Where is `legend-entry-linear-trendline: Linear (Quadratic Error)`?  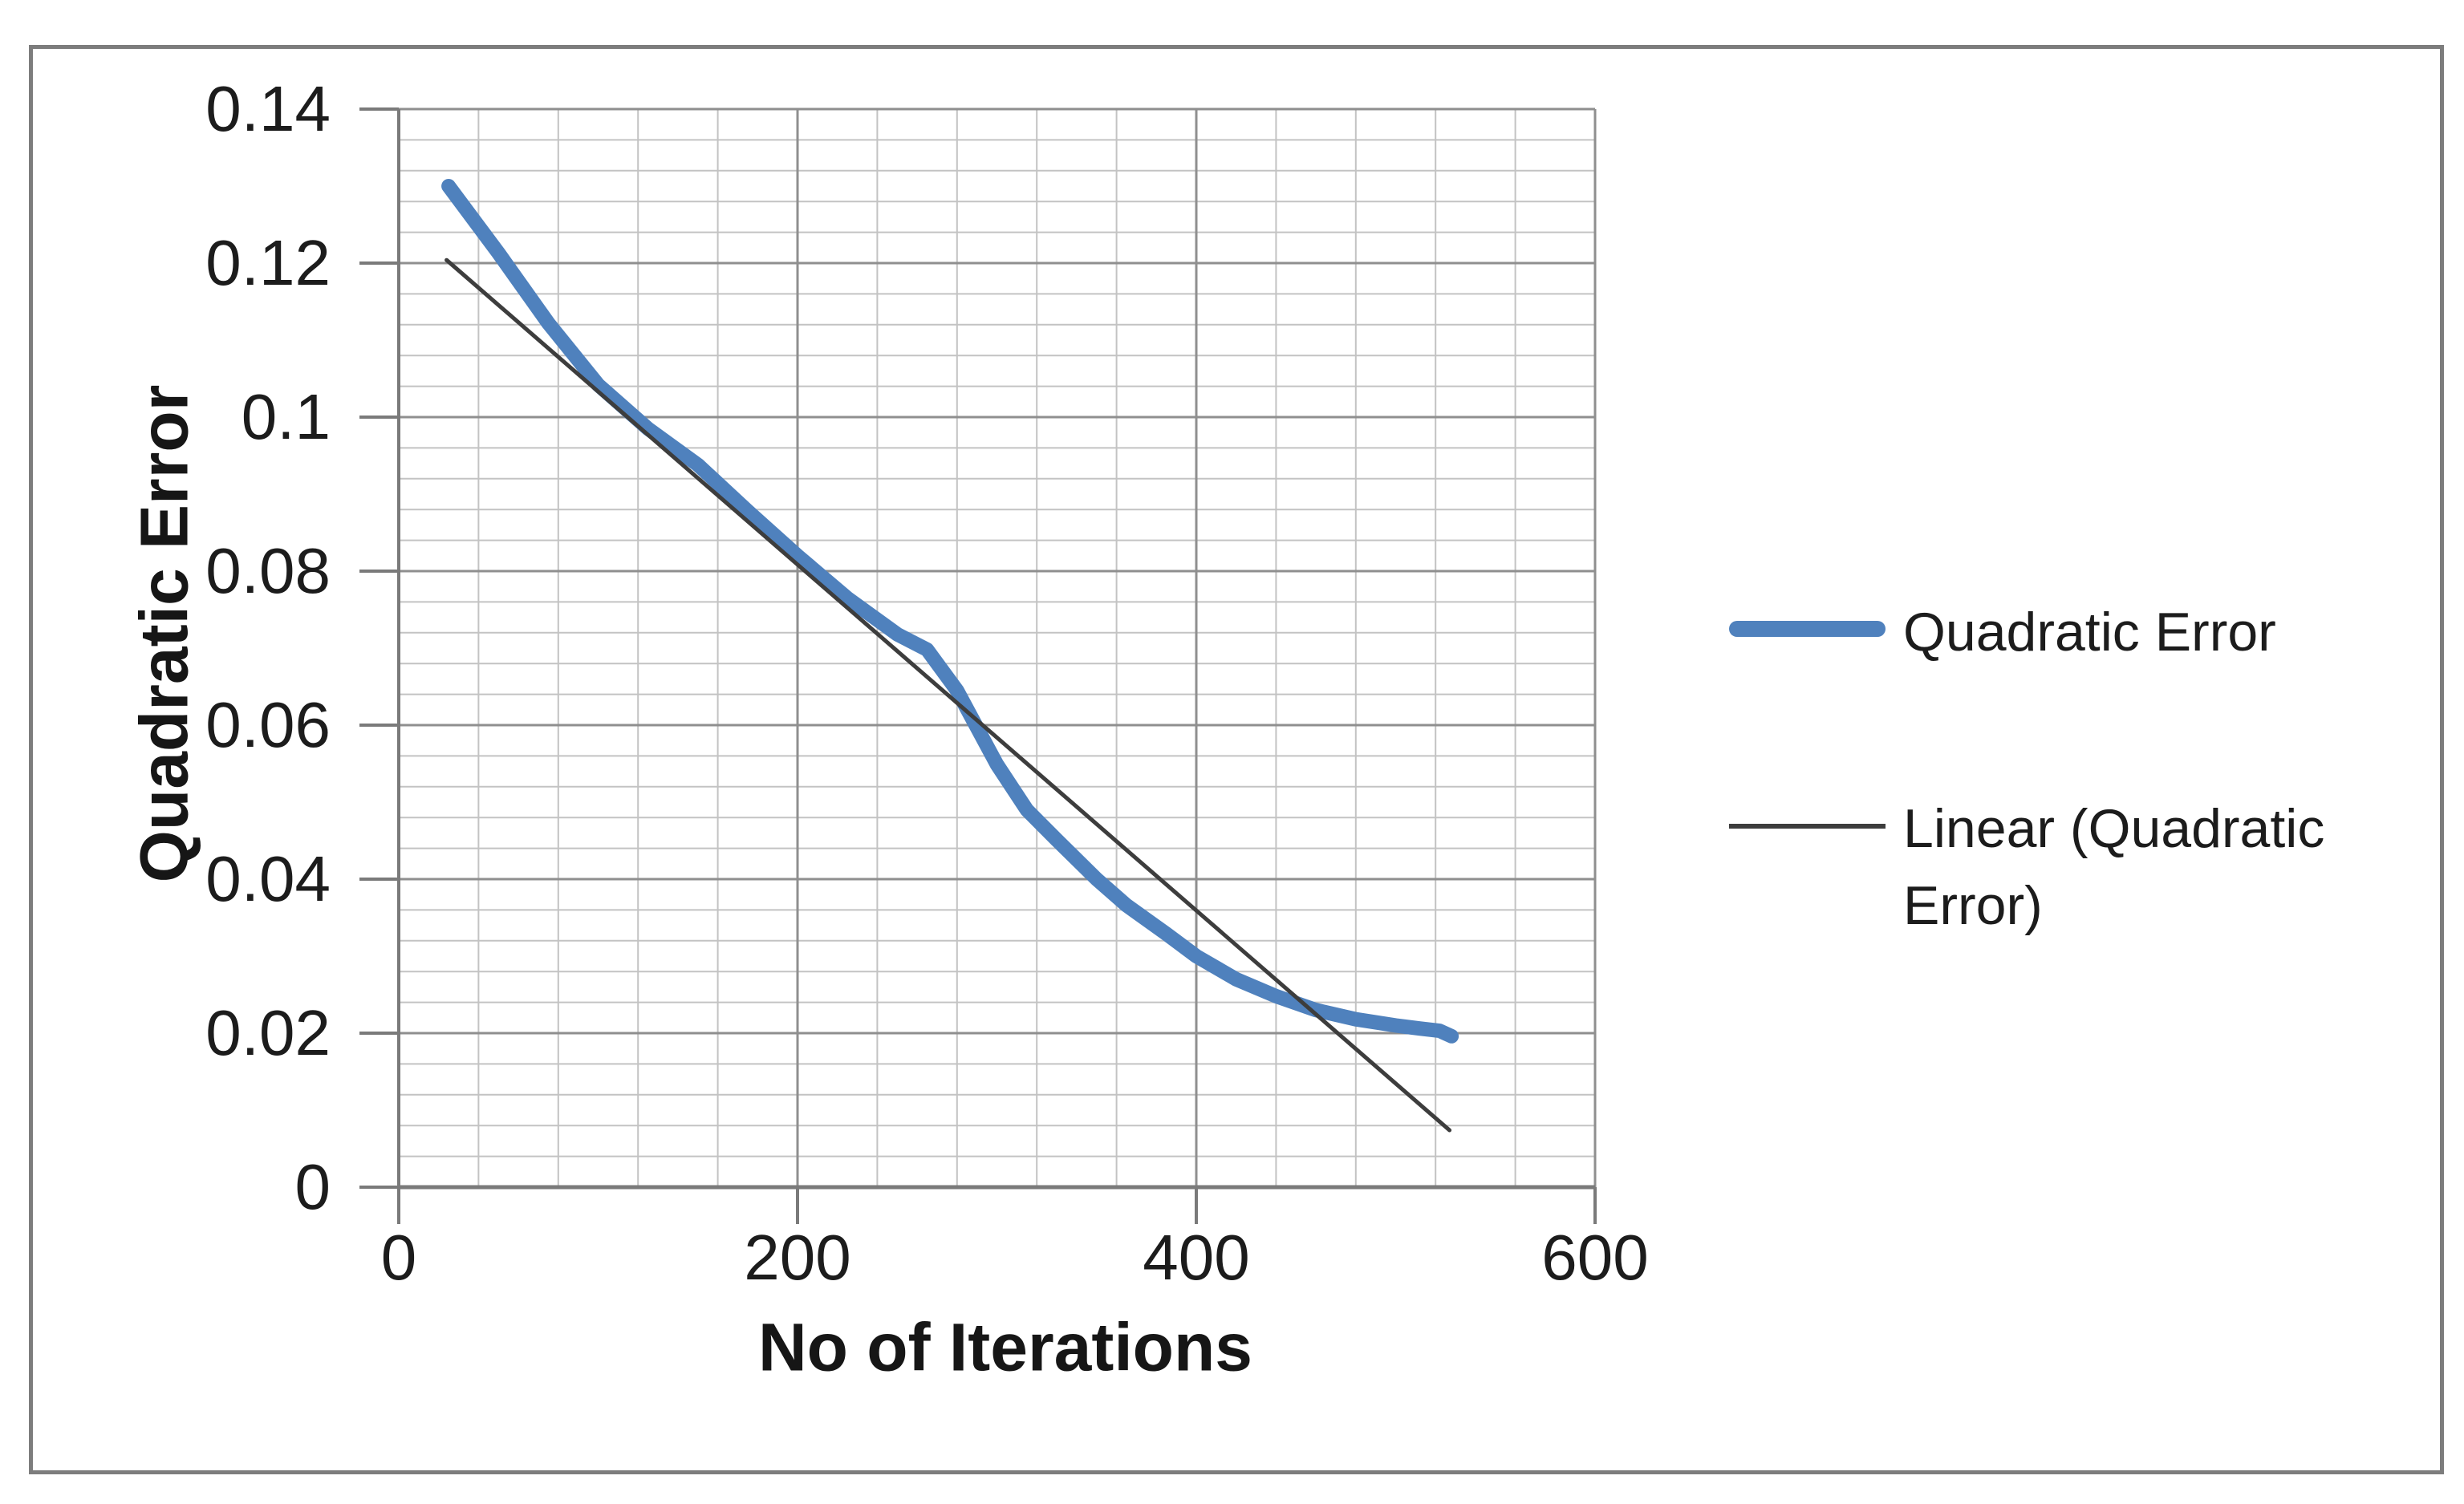
legend-entry-linear-trendline: Linear (Quadratic Error) is located at coordinates (2081, 867).